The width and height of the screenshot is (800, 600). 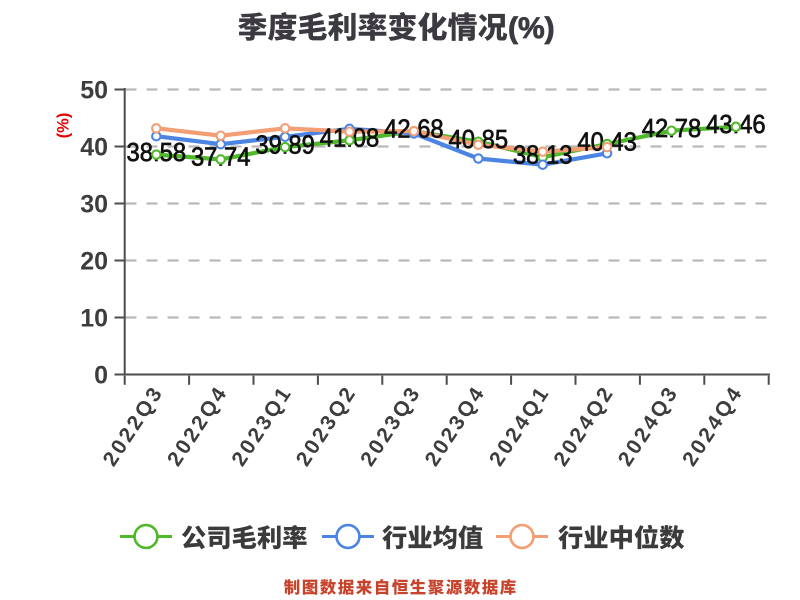 I want to click on svg-text: 42.78, so click(x=672, y=129).